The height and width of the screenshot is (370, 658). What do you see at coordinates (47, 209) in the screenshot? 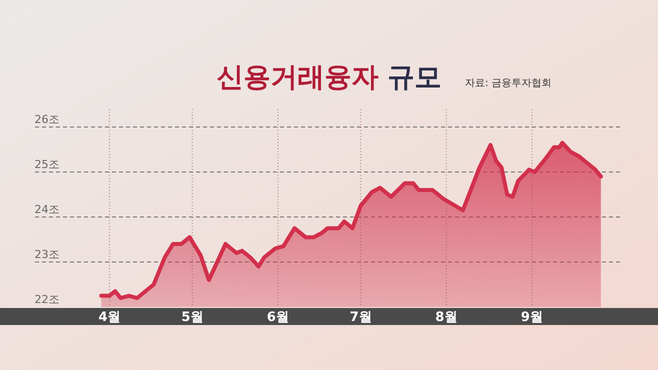
I see `y-tick-label: 24조` at bounding box center [47, 209].